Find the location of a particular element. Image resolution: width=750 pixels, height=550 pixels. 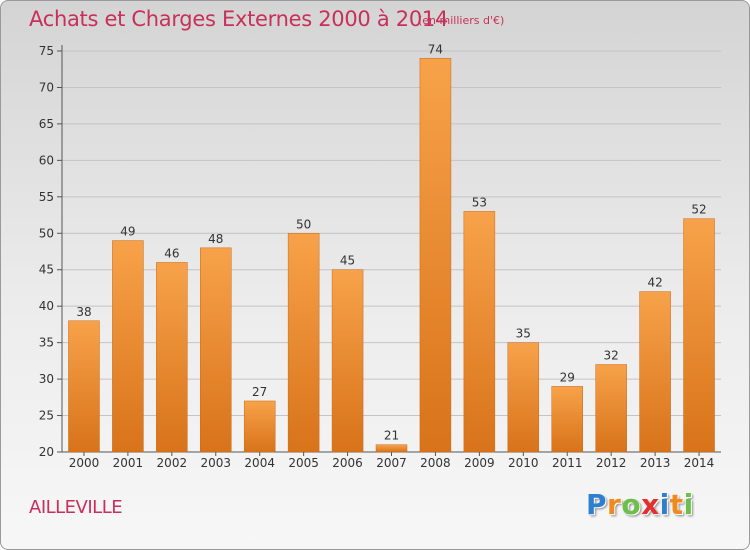

x-tick-label: 2002 is located at coordinates (172, 463).